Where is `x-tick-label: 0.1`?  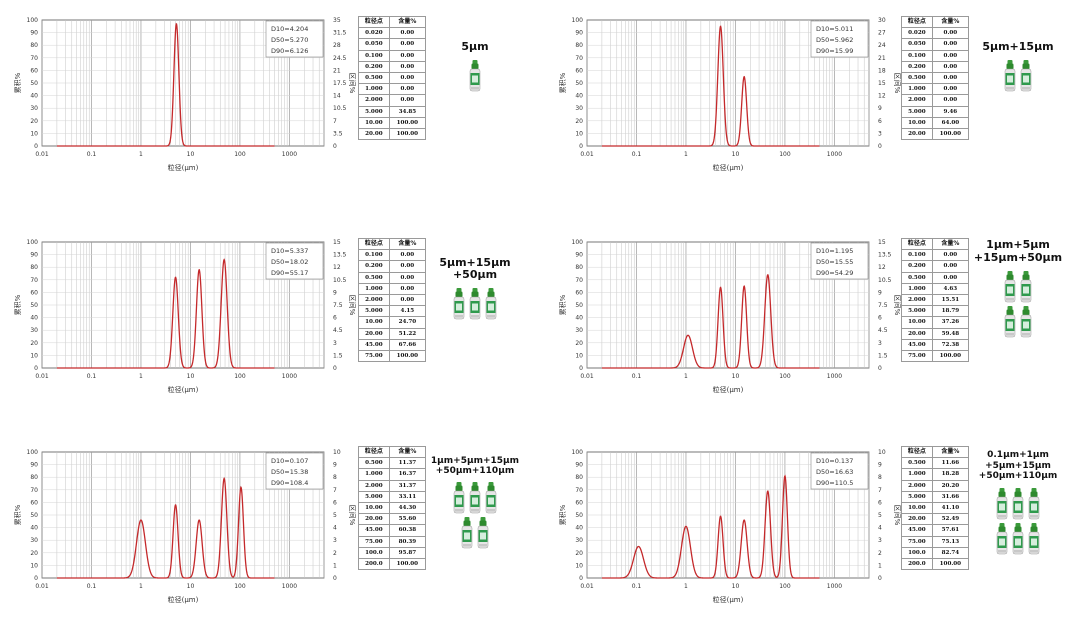 x-tick-label: 0.1 is located at coordinates (92, 586).